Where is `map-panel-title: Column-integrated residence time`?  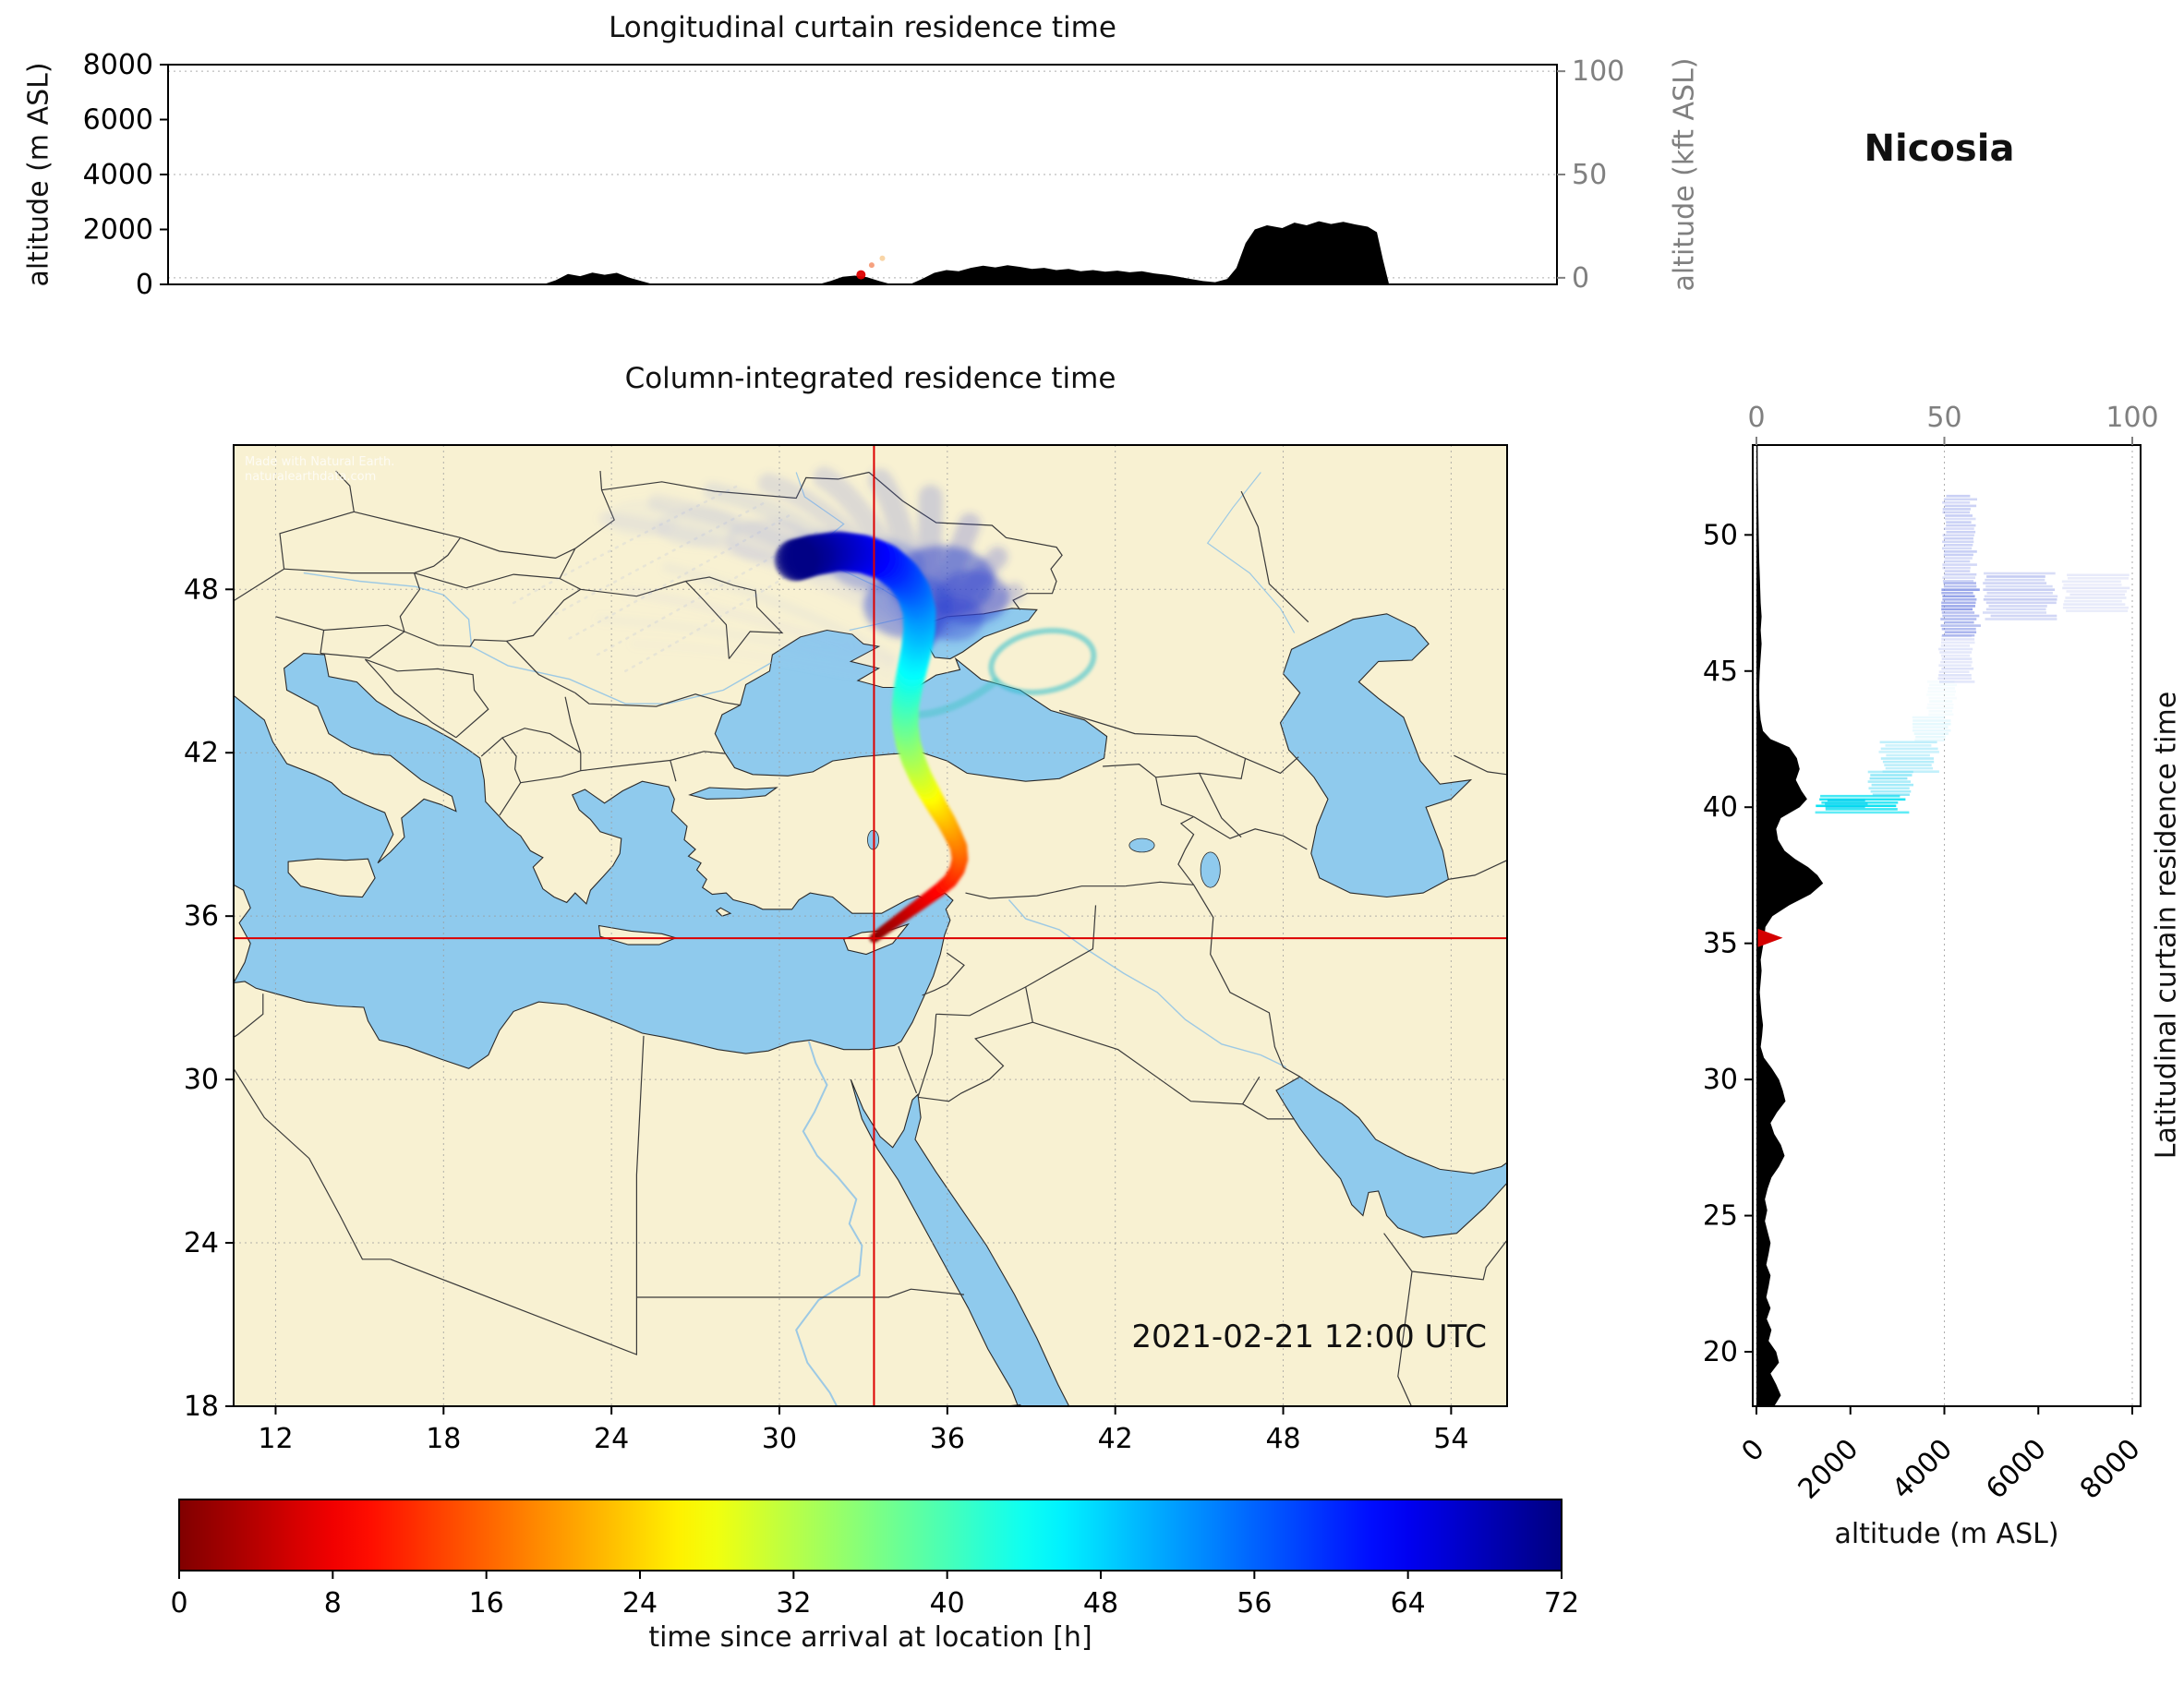
map-panel-title: Column-integrated residence time is located at coordinates (870, 378).